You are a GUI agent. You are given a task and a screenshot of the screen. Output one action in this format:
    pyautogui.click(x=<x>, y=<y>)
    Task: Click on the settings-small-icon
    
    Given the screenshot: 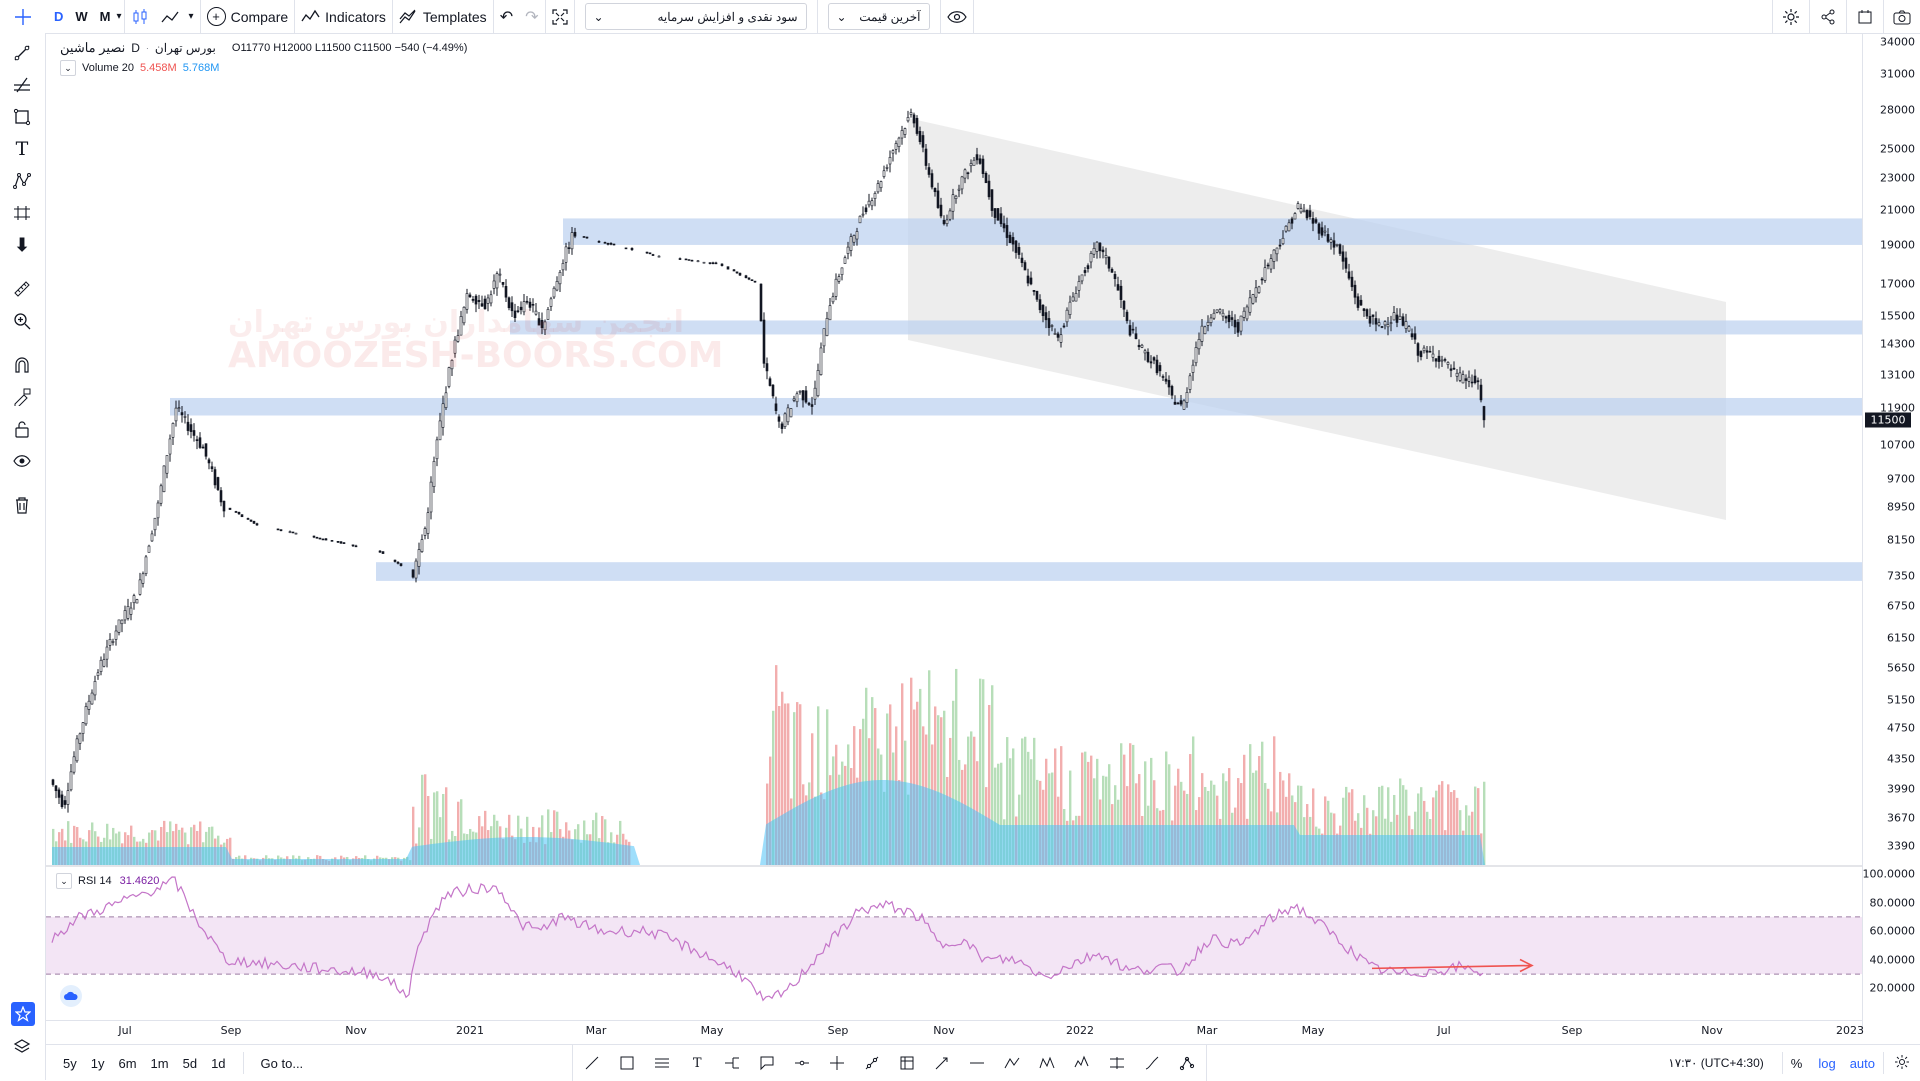 What is the action you would take?
    pyautogui.click(x=1902, y=1063)
    